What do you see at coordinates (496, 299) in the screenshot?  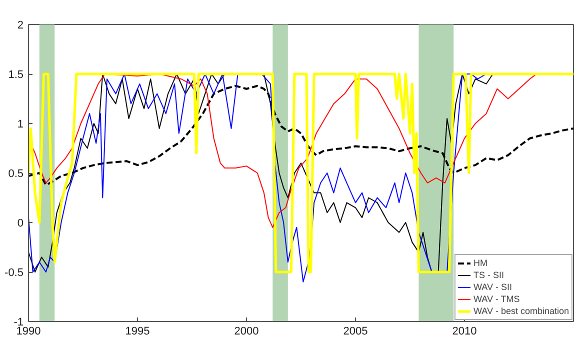 I see `legend-label: WAV - TMS` at bounding box center [496, 299].